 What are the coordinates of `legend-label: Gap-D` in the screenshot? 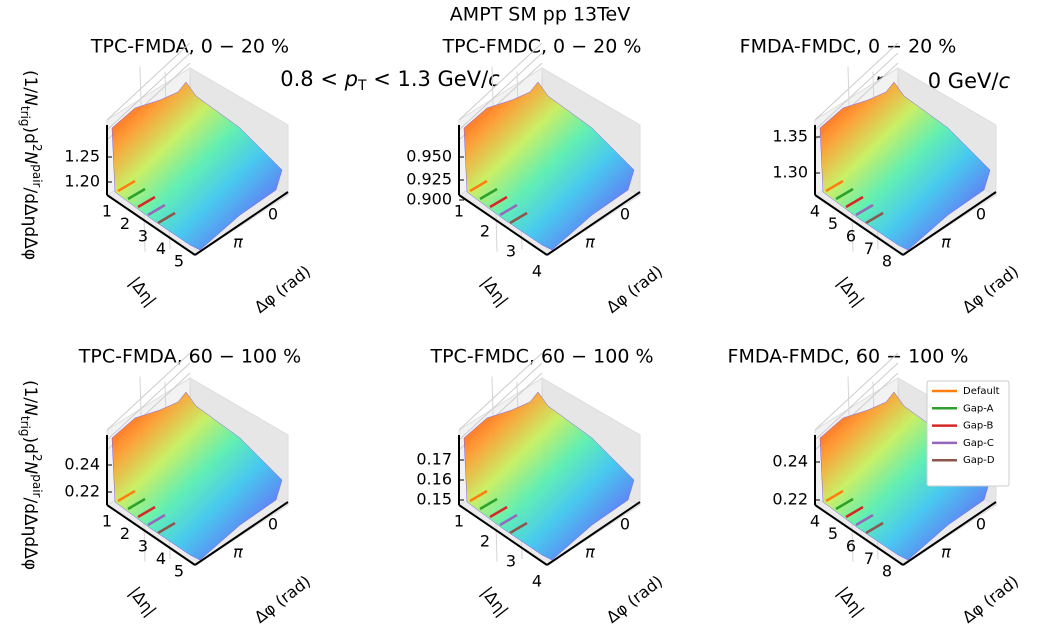 It's located at (979, 460).